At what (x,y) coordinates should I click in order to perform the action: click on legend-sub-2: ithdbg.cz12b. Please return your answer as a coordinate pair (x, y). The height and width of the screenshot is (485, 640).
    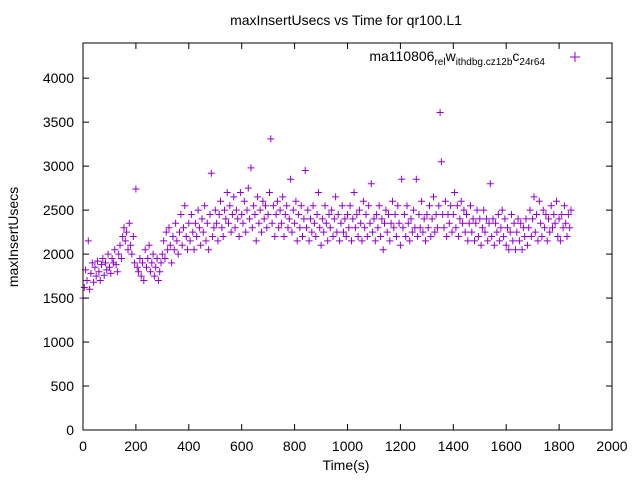
    Looking at the image, I should click on (484, 62).